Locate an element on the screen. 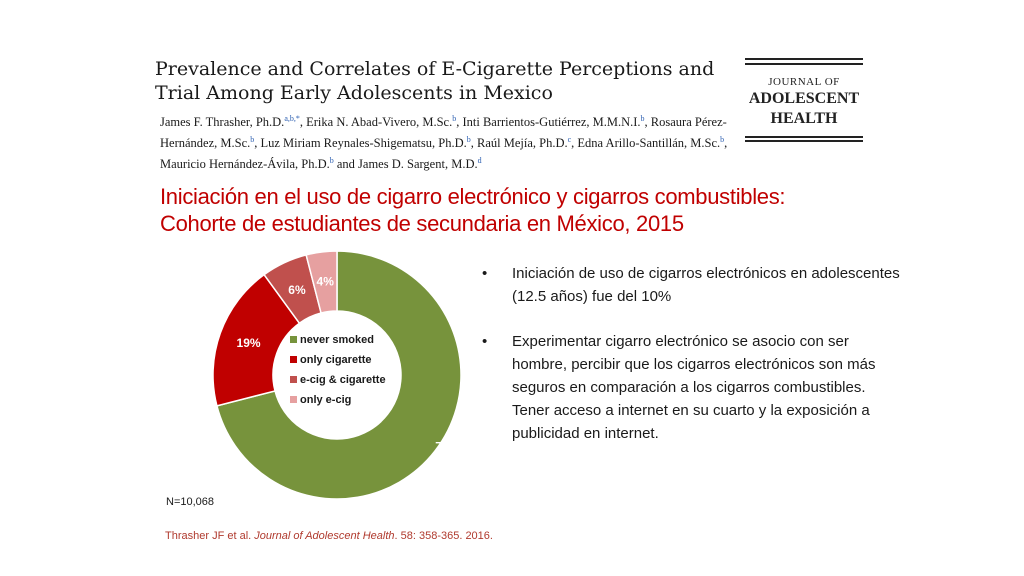  legend-label-never-smoked: never smoked is located at coordinates (337, 340).